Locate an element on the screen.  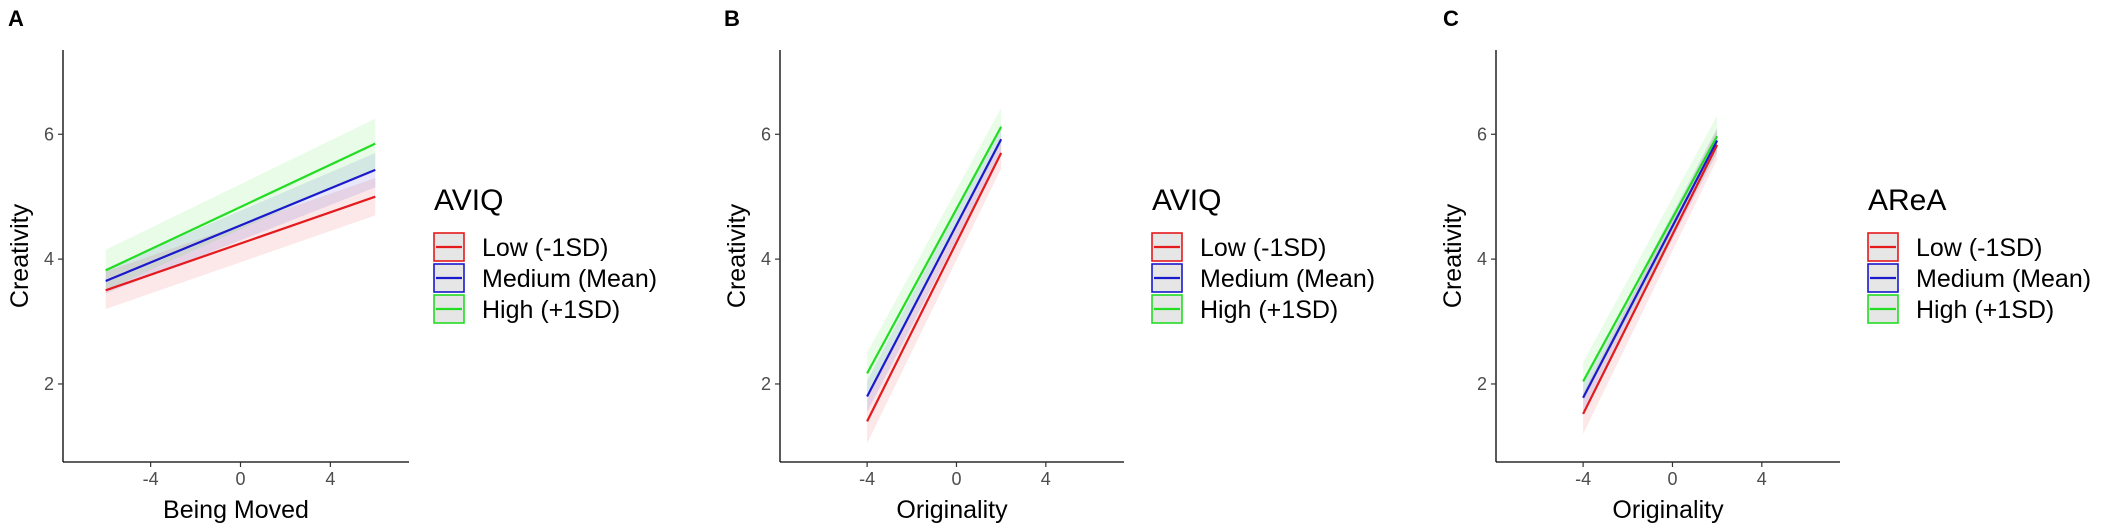
x-axis-title: Being Moved is located at coordinates (236, 510).